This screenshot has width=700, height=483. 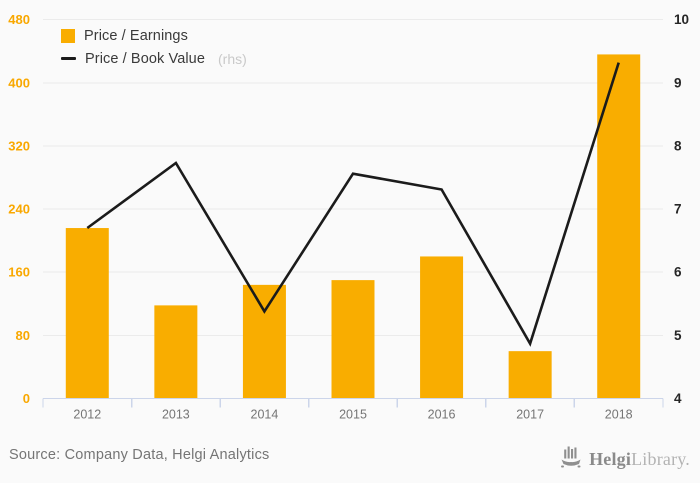 I want to click on logo-wordmark: HelgiLibrary., so click(x=639, y=459).